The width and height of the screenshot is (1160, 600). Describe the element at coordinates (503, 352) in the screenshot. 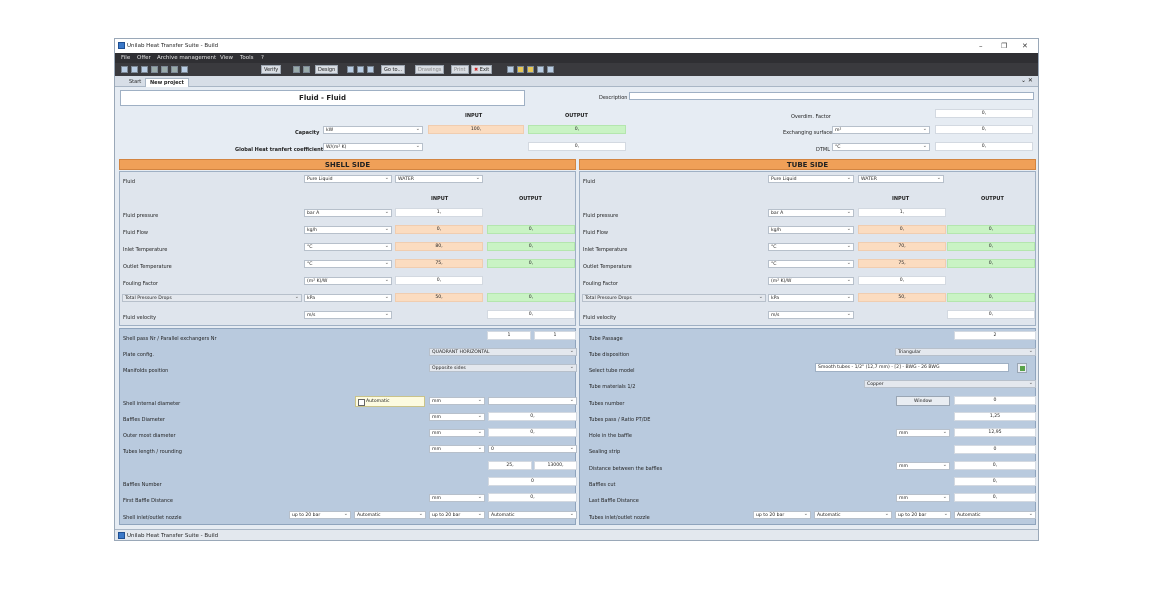

I see `plate-config-select: QUADRANT HORIZONTAL` at that location.